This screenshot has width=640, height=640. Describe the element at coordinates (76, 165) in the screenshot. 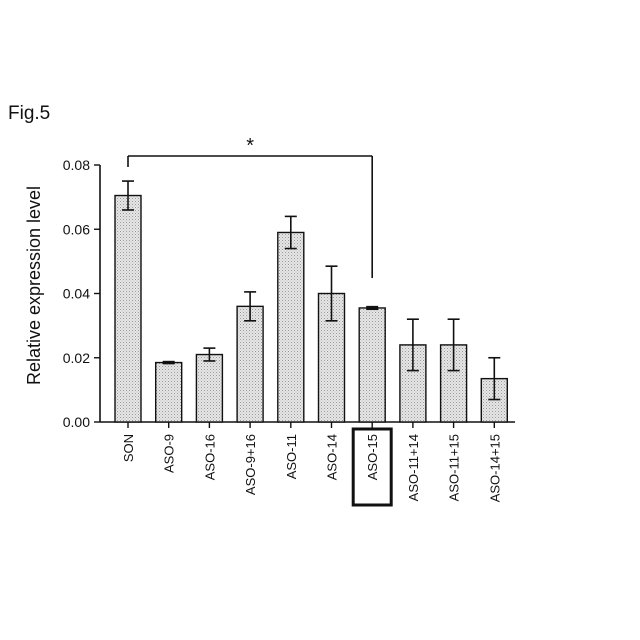

I see `y-tick-label: 0.08` at that location.